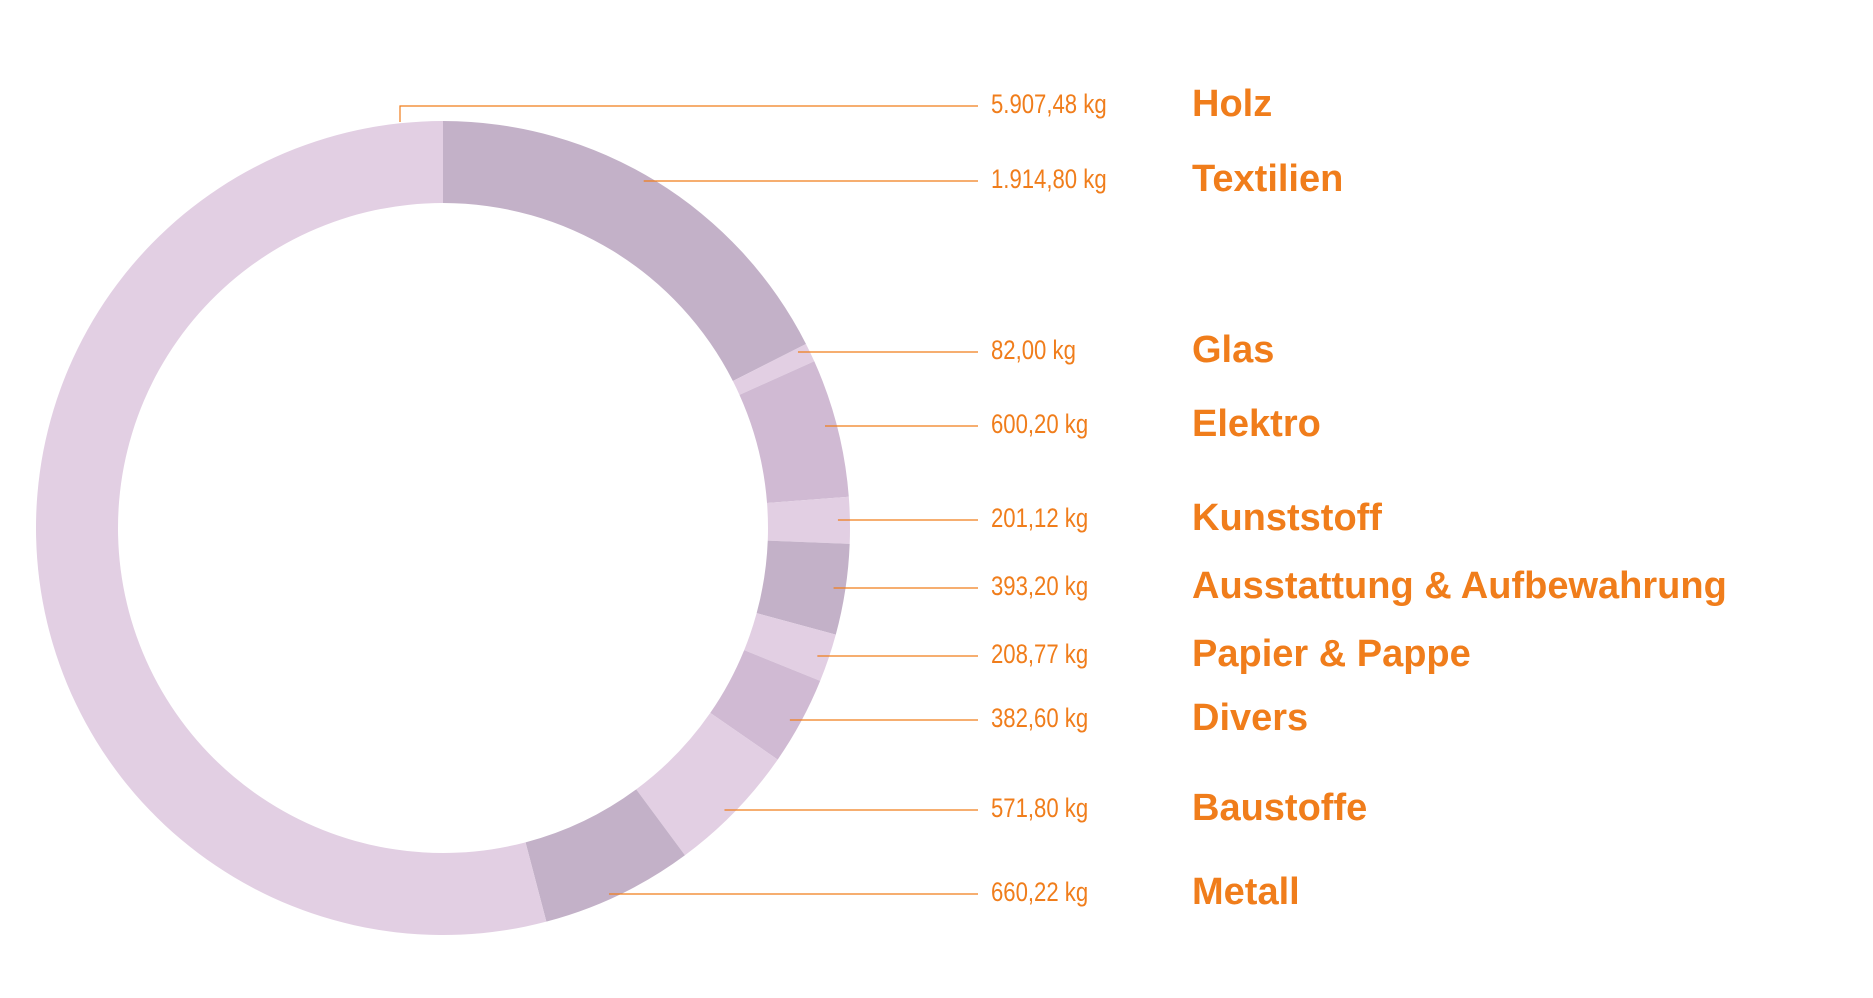 Image resolution: width=1873 pixels, height=998 pixels. I want to click on value-label: 82,00 kg, so click(1033, 351).